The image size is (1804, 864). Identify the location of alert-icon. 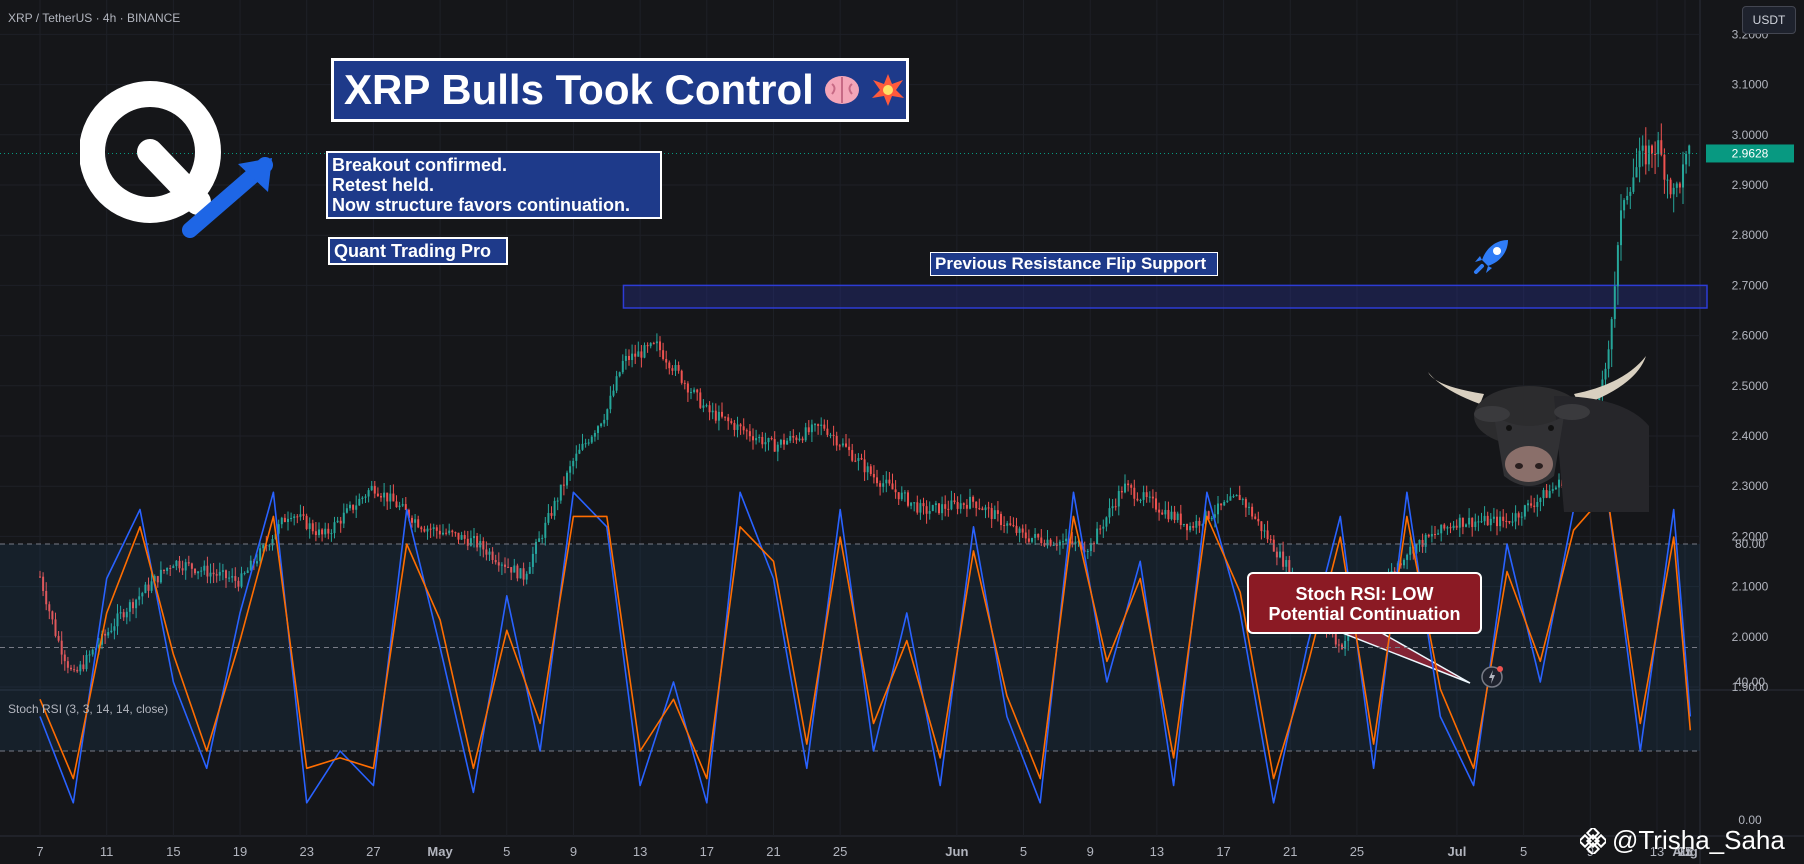
(1493, 676).